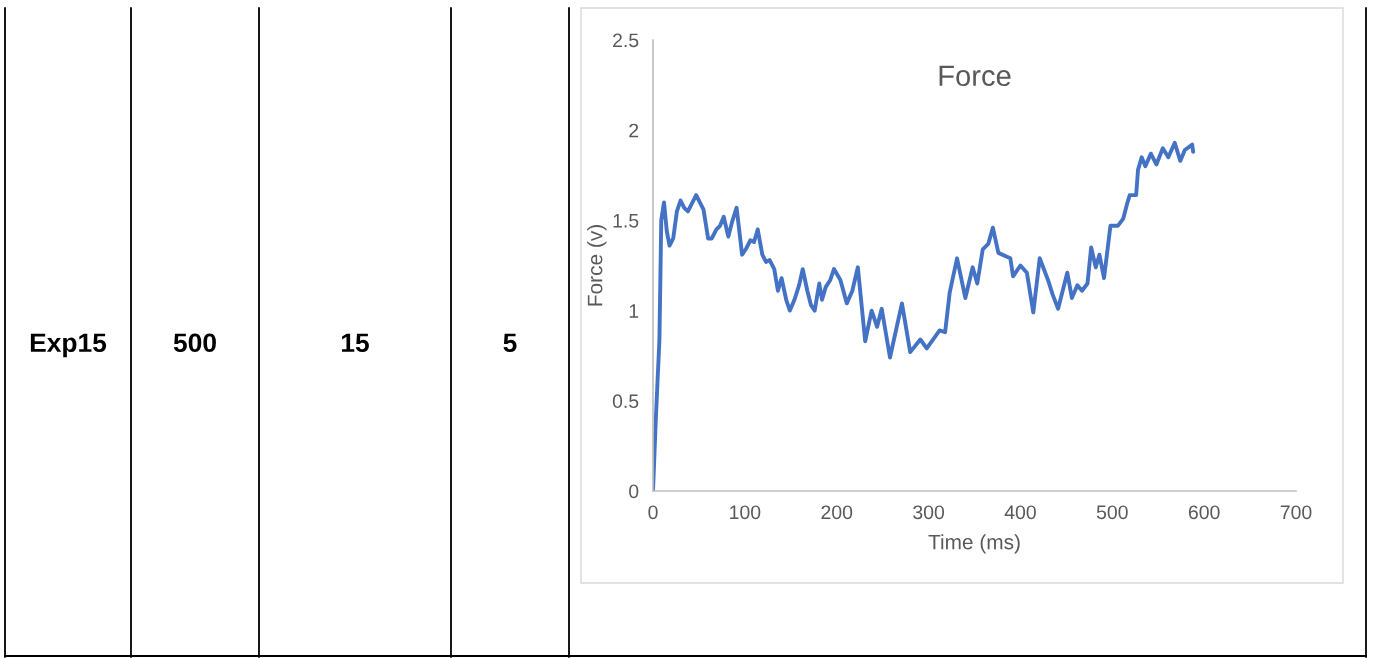  I want to click on y-tick-label: 1.5, so click(626, 221).